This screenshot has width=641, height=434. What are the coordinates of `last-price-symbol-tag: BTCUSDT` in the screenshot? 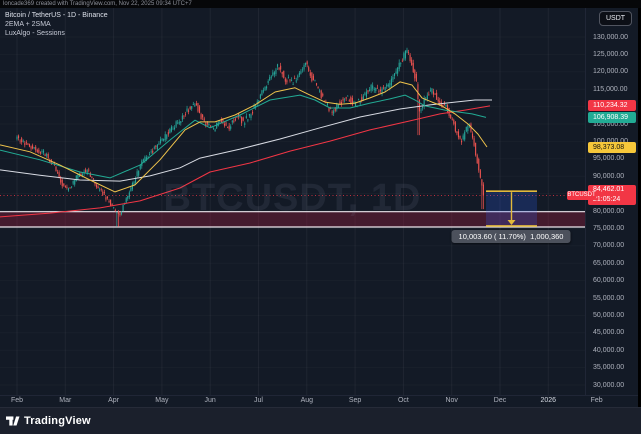 It's located at (581, 195).